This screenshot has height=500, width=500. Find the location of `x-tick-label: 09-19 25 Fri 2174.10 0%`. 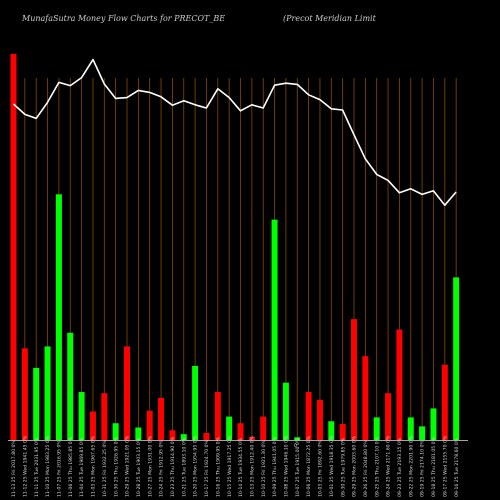

x-tick-label: 09-19 25 Fri 2174.10 0% is located at coordinates (423, 468).